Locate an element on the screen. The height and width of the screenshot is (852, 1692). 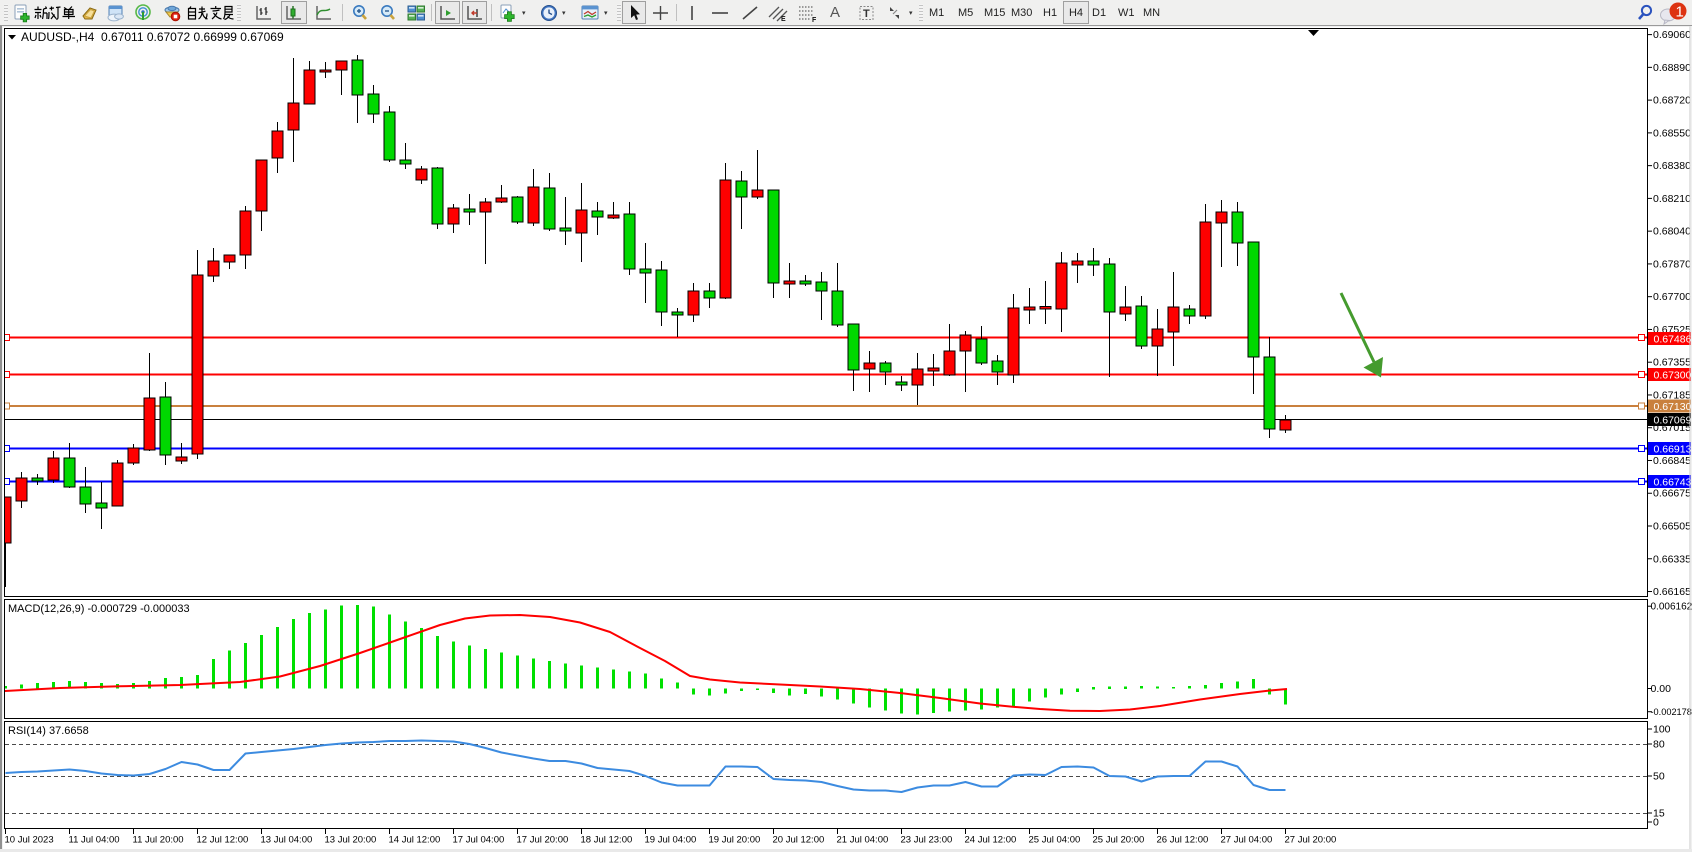
svg-text: 0.66913 is located at coordinates (1673, 450).